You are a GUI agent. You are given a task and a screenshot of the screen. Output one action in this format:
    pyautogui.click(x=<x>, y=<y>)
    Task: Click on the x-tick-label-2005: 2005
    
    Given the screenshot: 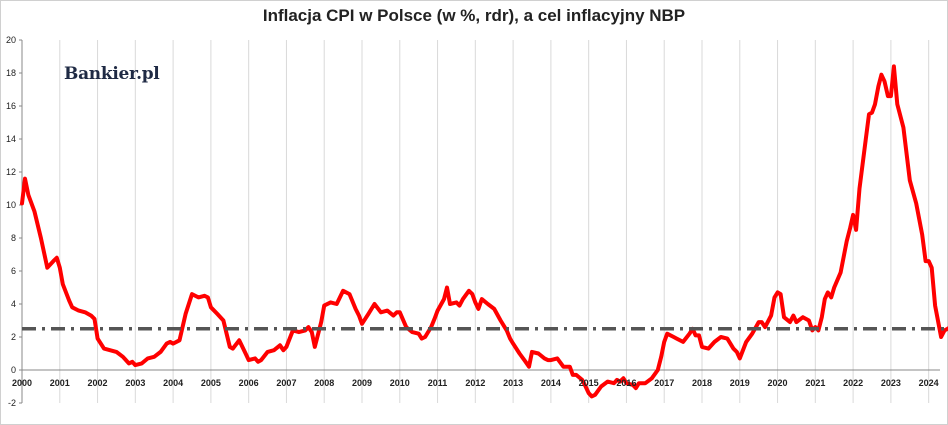 What is the action you would take?
    pyautogui.click(x=211, y=383)
    